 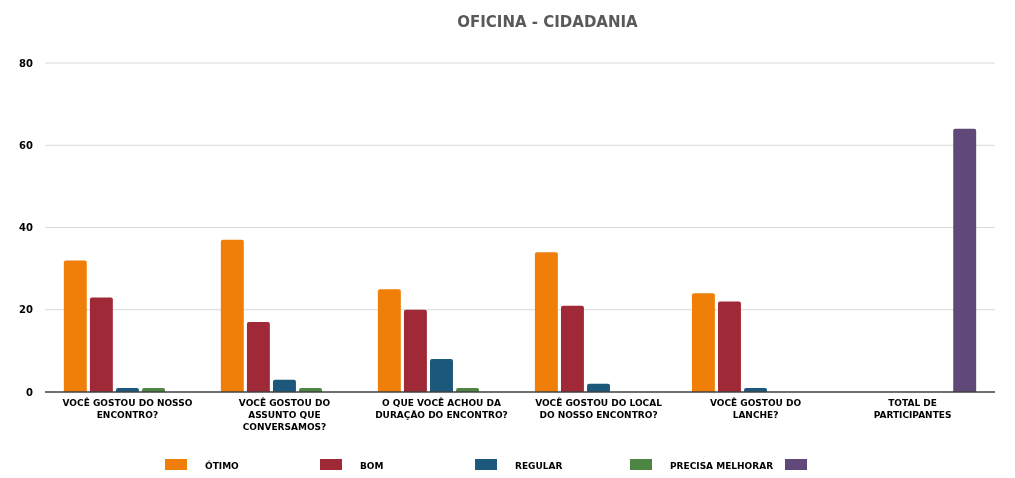 What do you see at coordinates (127, 408) in the screenshot?
I see `x-tick-label: VOCÊ GOSTOU DO NOSSO ENCONTRO?` at bounding box center [127, 408].